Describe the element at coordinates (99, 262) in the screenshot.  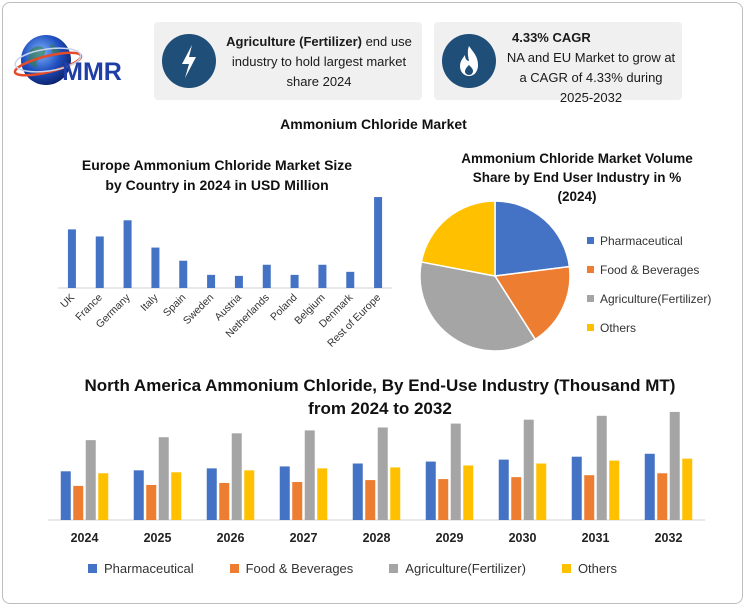
I see `bar-france` at that location.